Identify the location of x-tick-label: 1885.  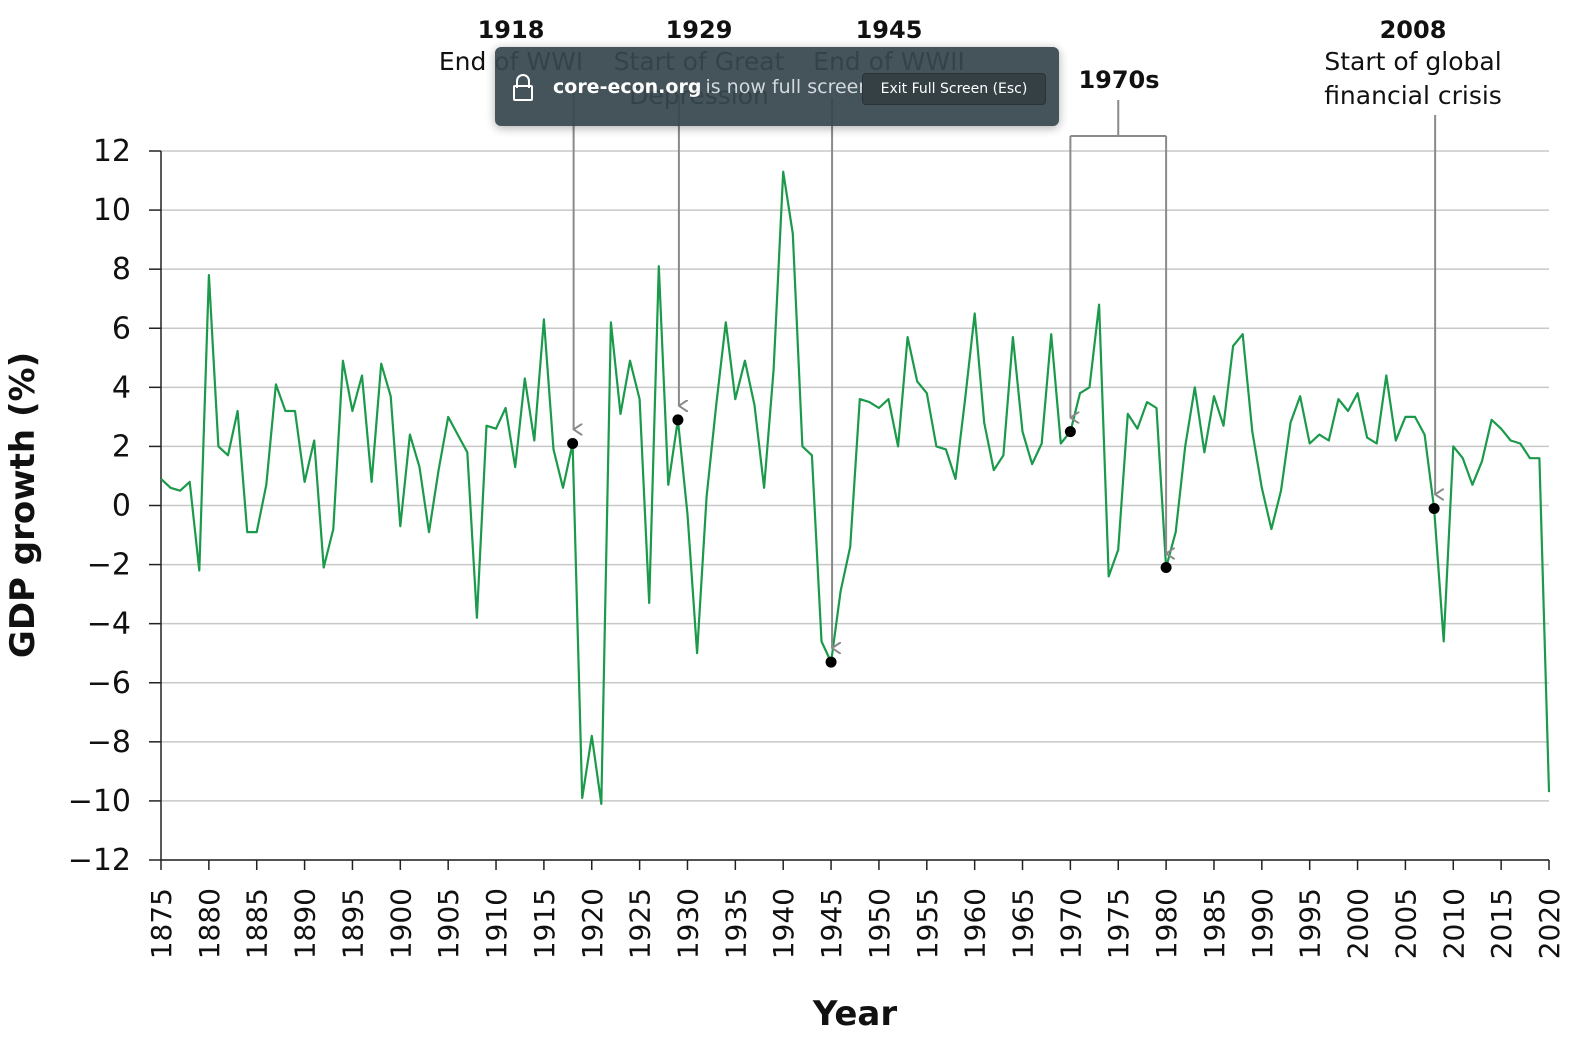
(257, 923).